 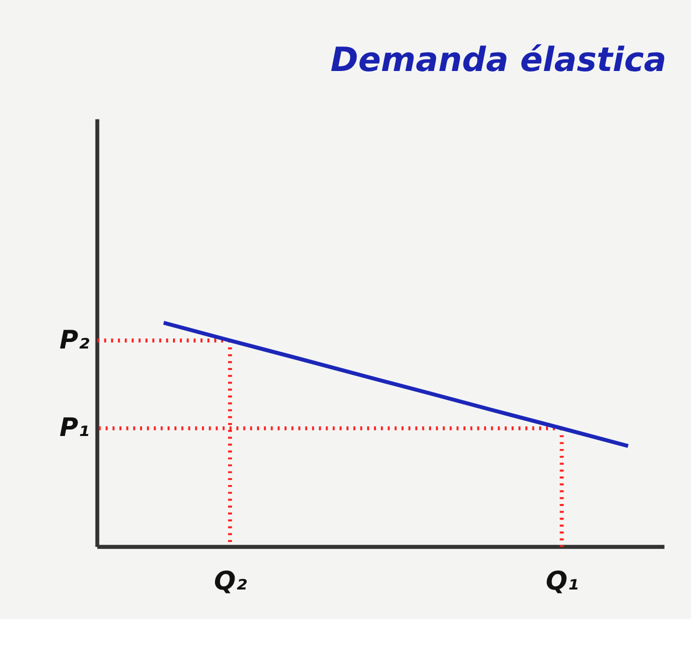 I want to click on x-tick-label: Q₁, so click(x=562, y=581).